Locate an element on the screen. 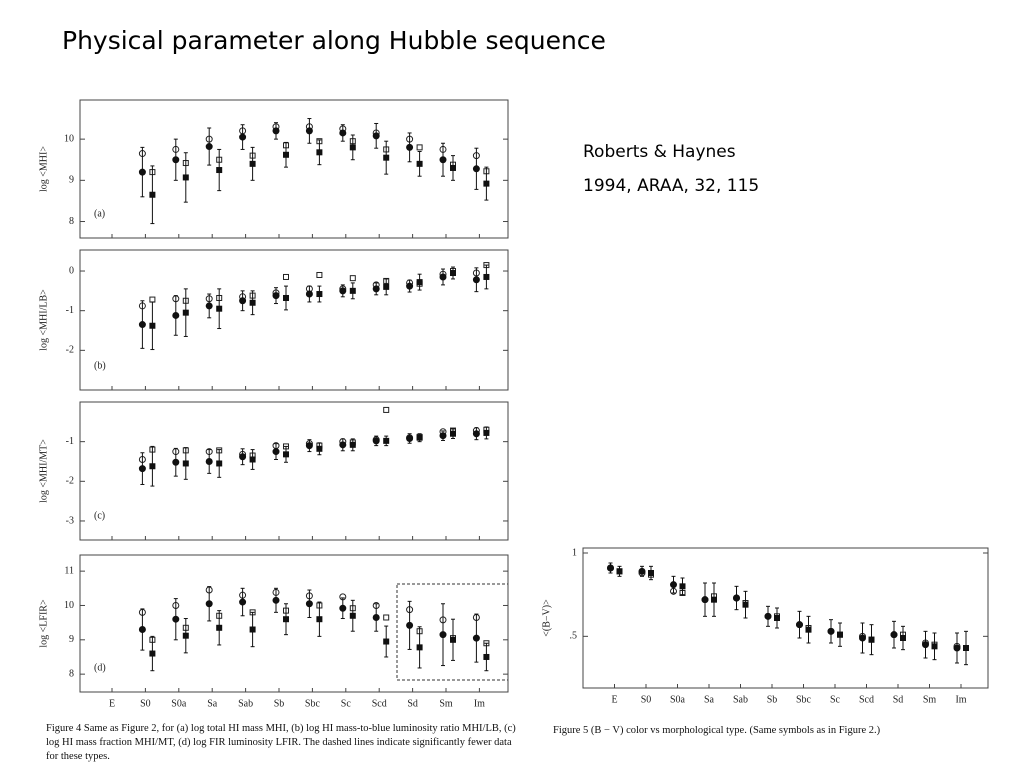 This screenshot has width=1024, height=768. x-tick-label: S0 is located at coordinates (145, 703).